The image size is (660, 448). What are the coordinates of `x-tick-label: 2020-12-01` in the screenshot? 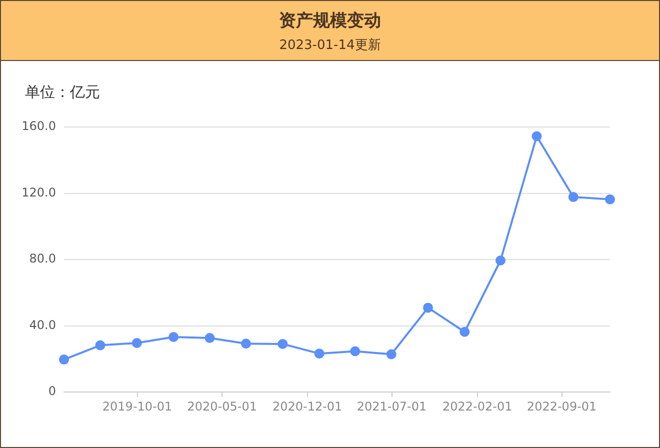 It's located at (307, 406).